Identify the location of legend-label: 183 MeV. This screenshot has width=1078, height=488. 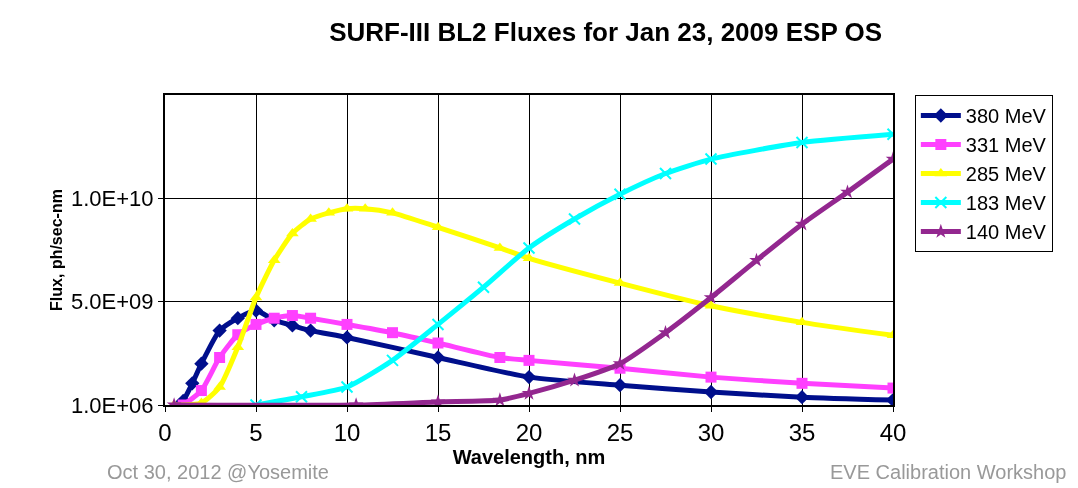
(1006, 203).